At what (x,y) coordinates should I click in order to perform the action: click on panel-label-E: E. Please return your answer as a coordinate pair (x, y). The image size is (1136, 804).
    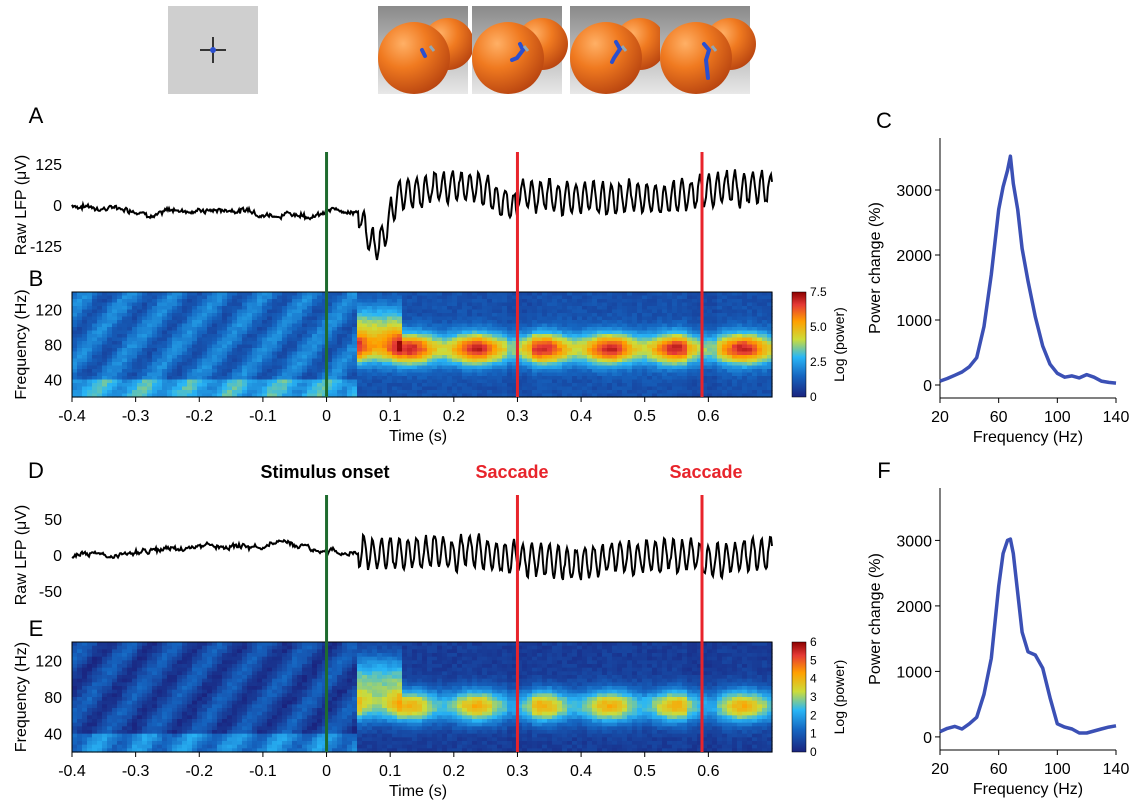
    Looking at the image, I should click on (36, 628).